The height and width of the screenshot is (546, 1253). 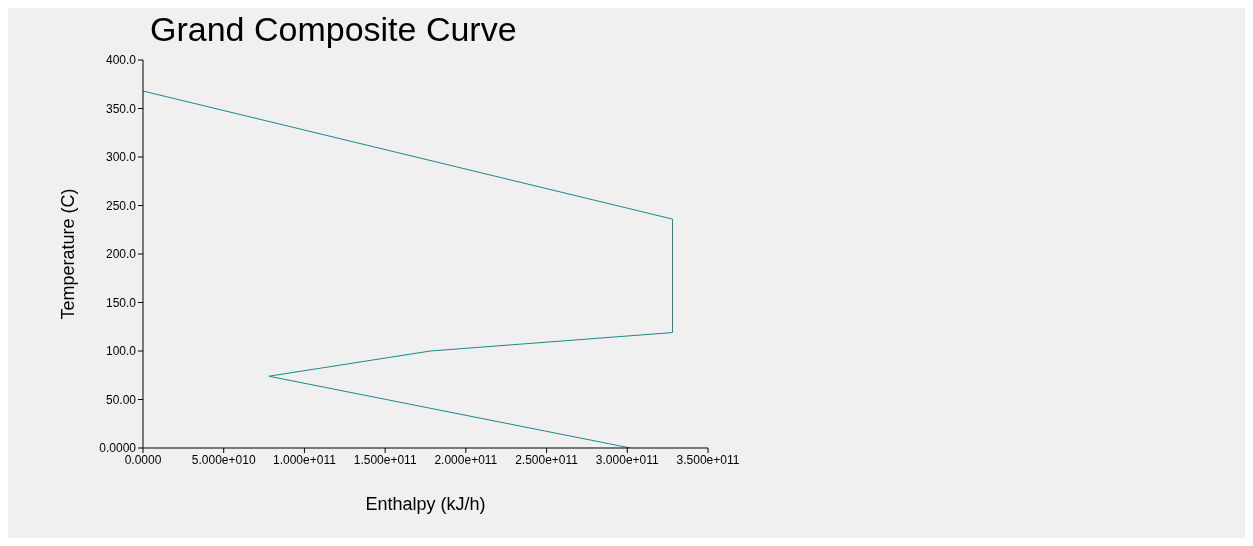 I want to click on x-tick-label: 5.000e+010, so click(x=223, y=459).